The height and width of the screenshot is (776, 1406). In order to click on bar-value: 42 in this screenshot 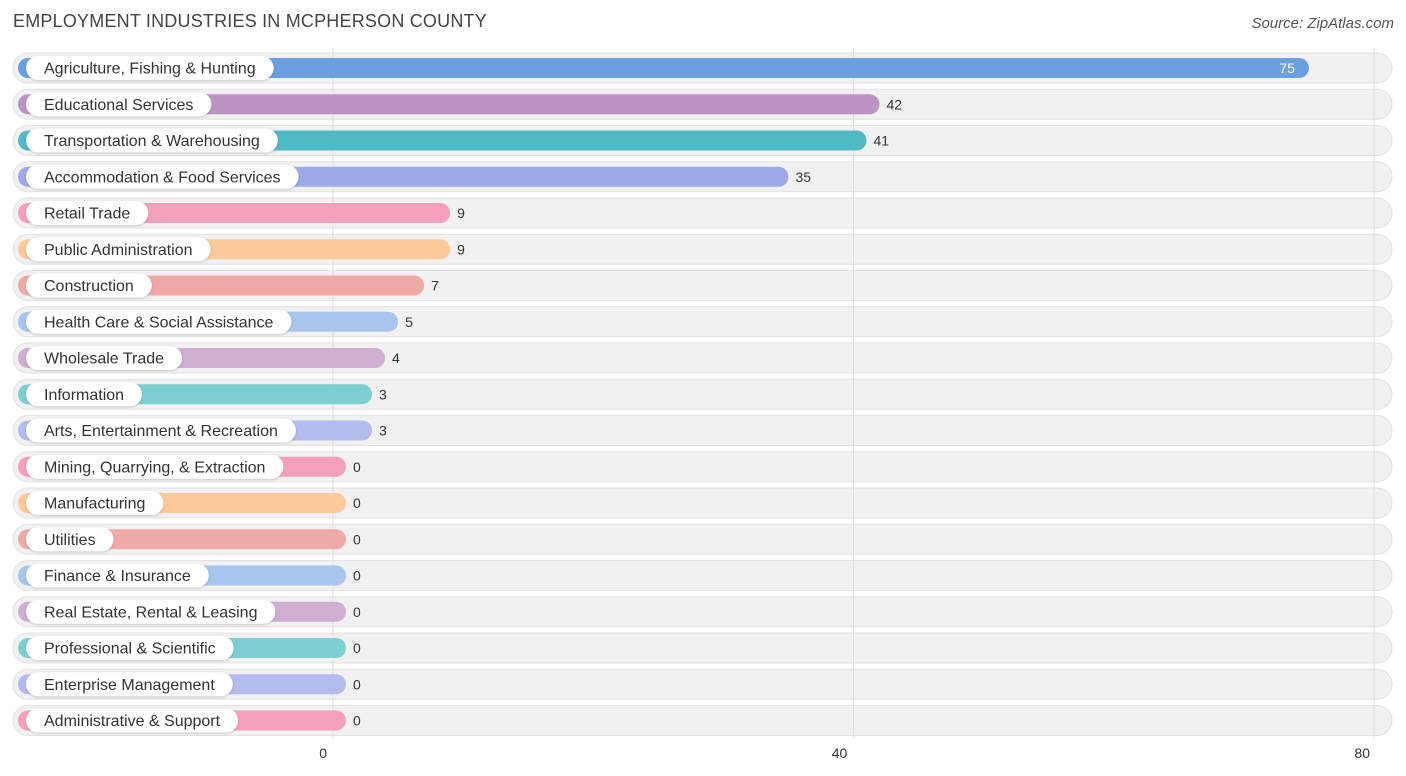, I will do `click(895, 104)`.